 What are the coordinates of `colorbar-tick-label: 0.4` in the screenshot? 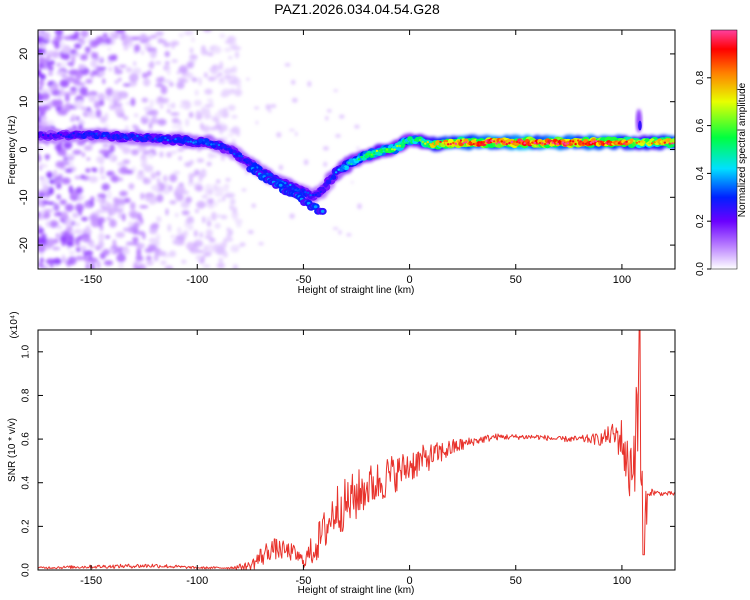 It's located at (700, 173).